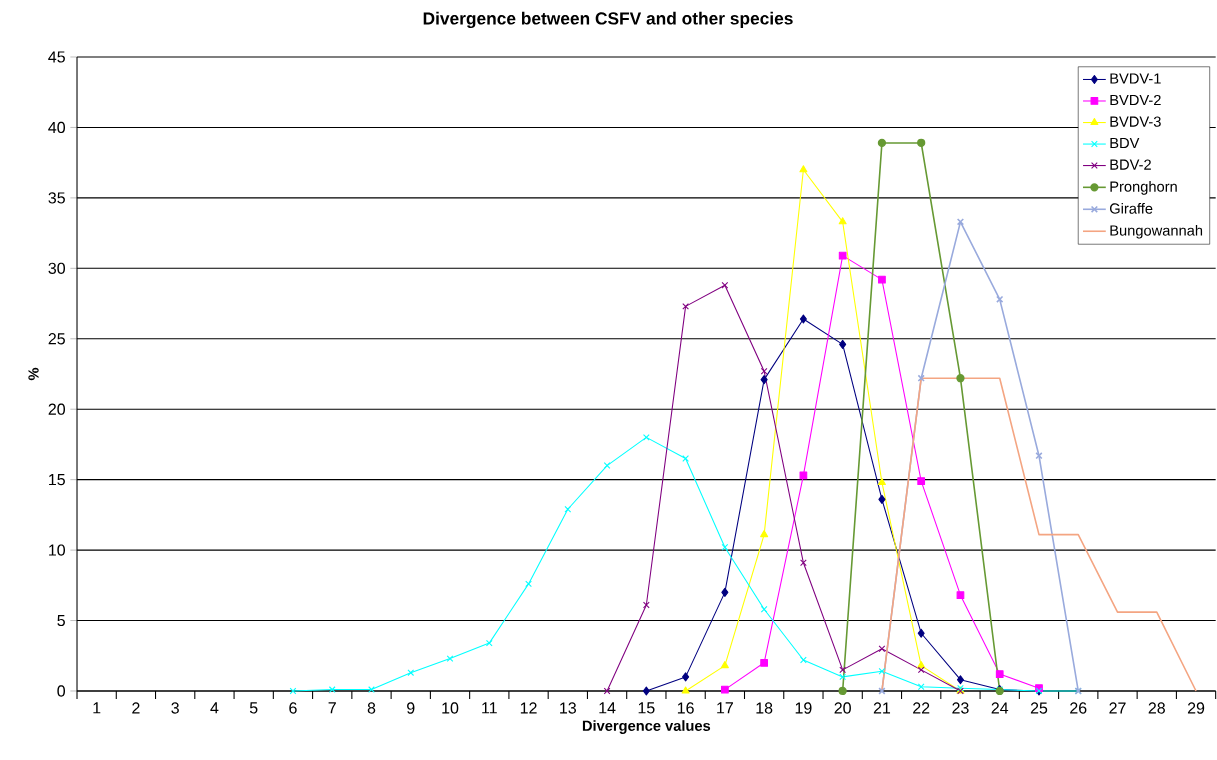  I want to click on y-tick-label: 35, so click(56, 198).